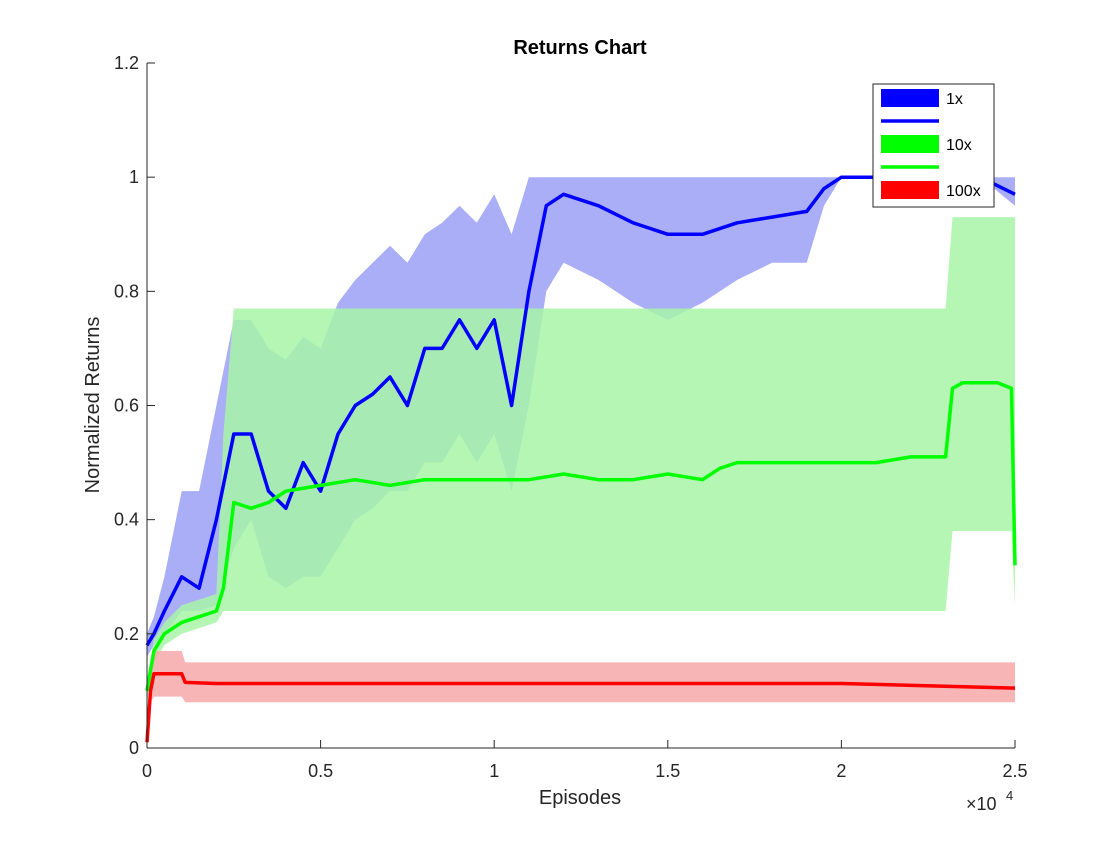  Describe the element at coordinates (963, 191) in the screenshot. I see `legend-label-100x: 100x` at that location.